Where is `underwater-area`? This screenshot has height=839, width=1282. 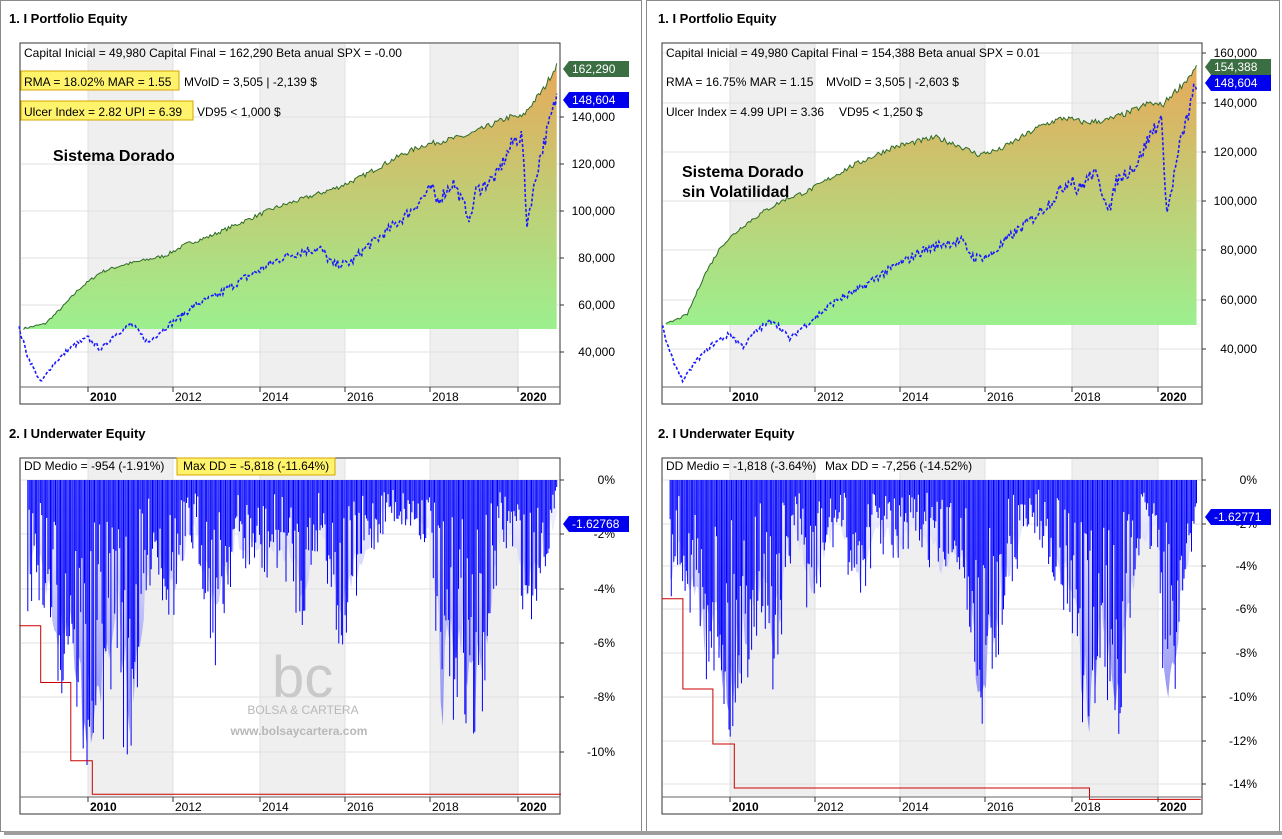 underwater-area is located at coordinates (933, 606).